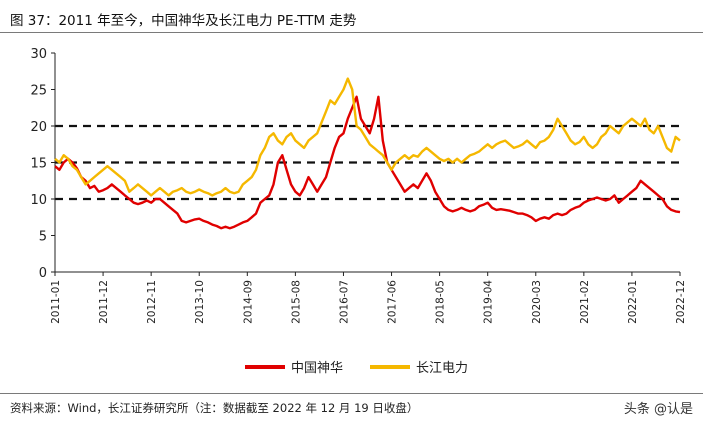 This screenshot has width=703, height=433. I want to click on x-tick-label: 2016-07, so click(344, 302).